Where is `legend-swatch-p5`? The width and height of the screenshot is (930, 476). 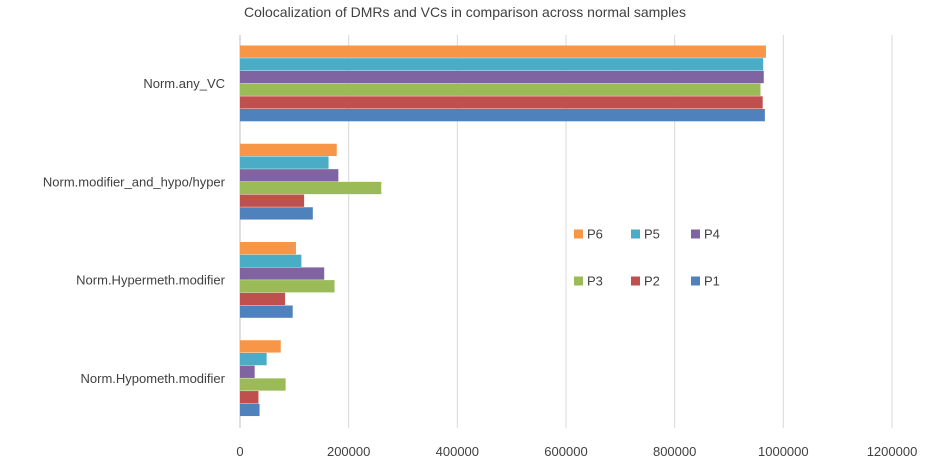
legend-swatch-p5 is located at coordinates (635, 234).